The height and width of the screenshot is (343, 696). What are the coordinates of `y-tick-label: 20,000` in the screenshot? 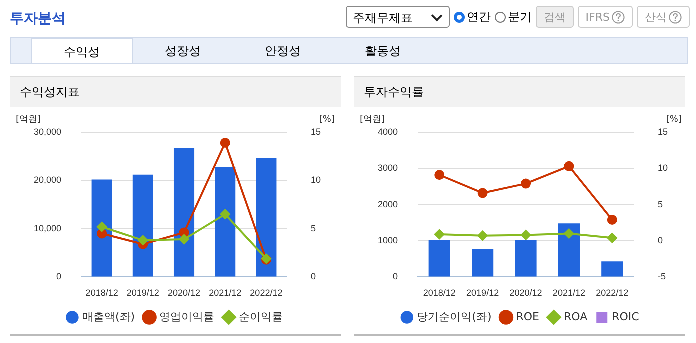 It's located at (48, 180).